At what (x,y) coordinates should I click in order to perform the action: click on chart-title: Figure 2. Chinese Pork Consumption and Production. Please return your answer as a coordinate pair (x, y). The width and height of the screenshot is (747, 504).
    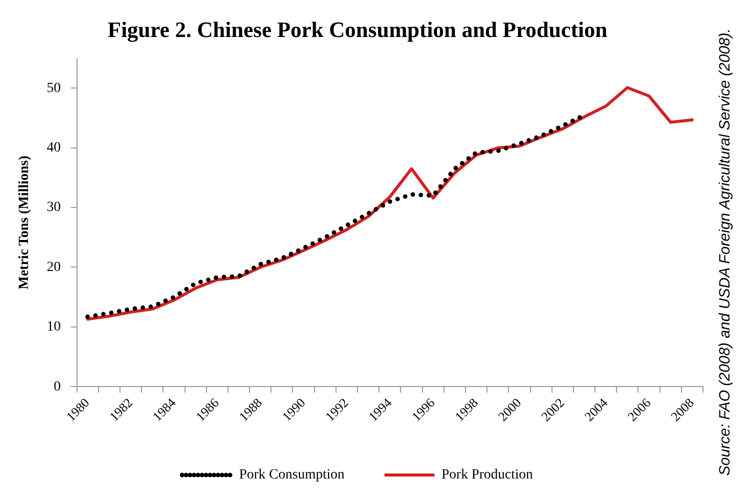
    Looking at the image, I should click on (358, 29).